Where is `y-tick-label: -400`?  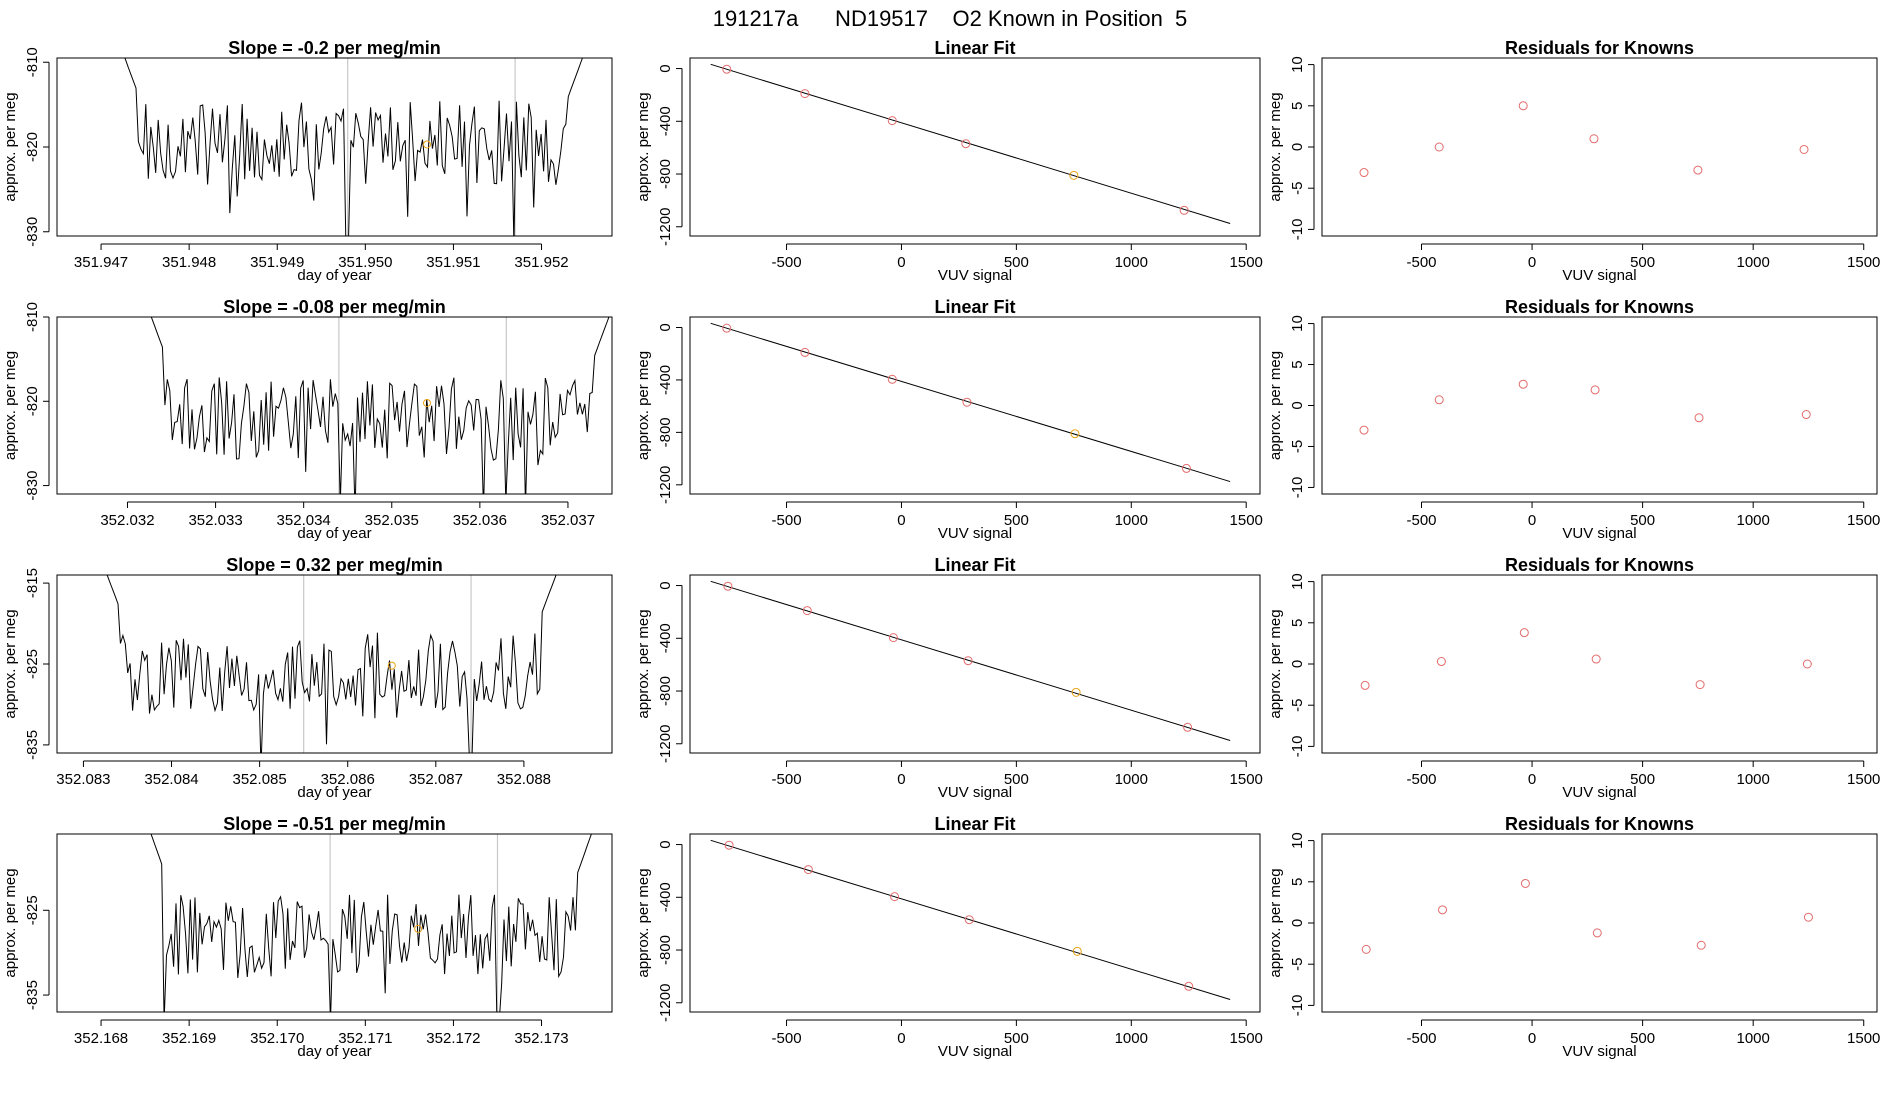 y-tick-label: -400 is located at coordinates (665, 121).